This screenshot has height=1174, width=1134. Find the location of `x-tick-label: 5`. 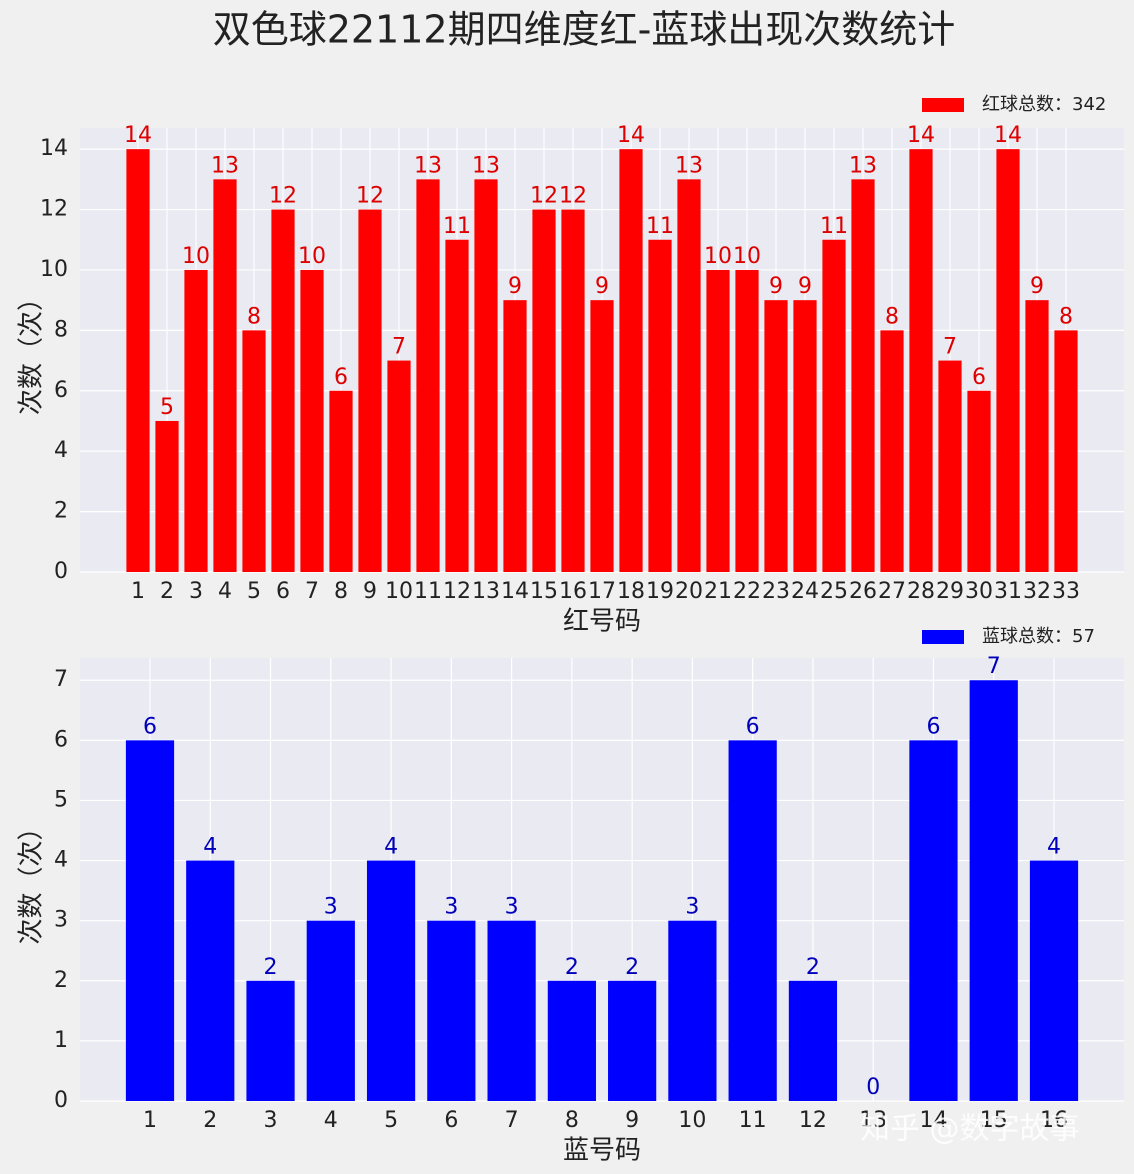

x-tick-label: 5 is located at coordinates (391, 1120).